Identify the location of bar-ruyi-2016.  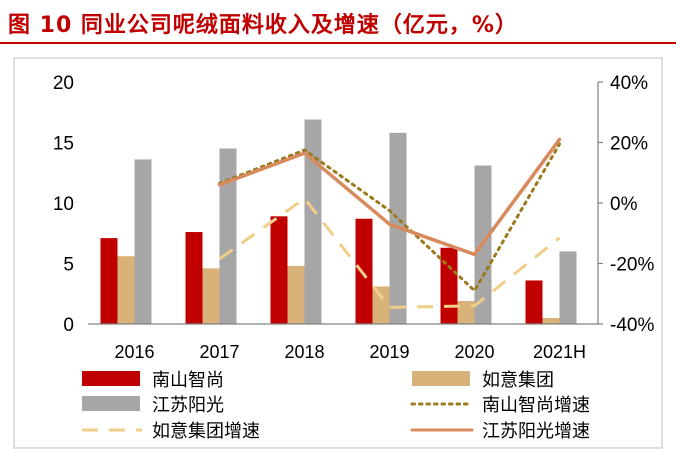
(126, 290).